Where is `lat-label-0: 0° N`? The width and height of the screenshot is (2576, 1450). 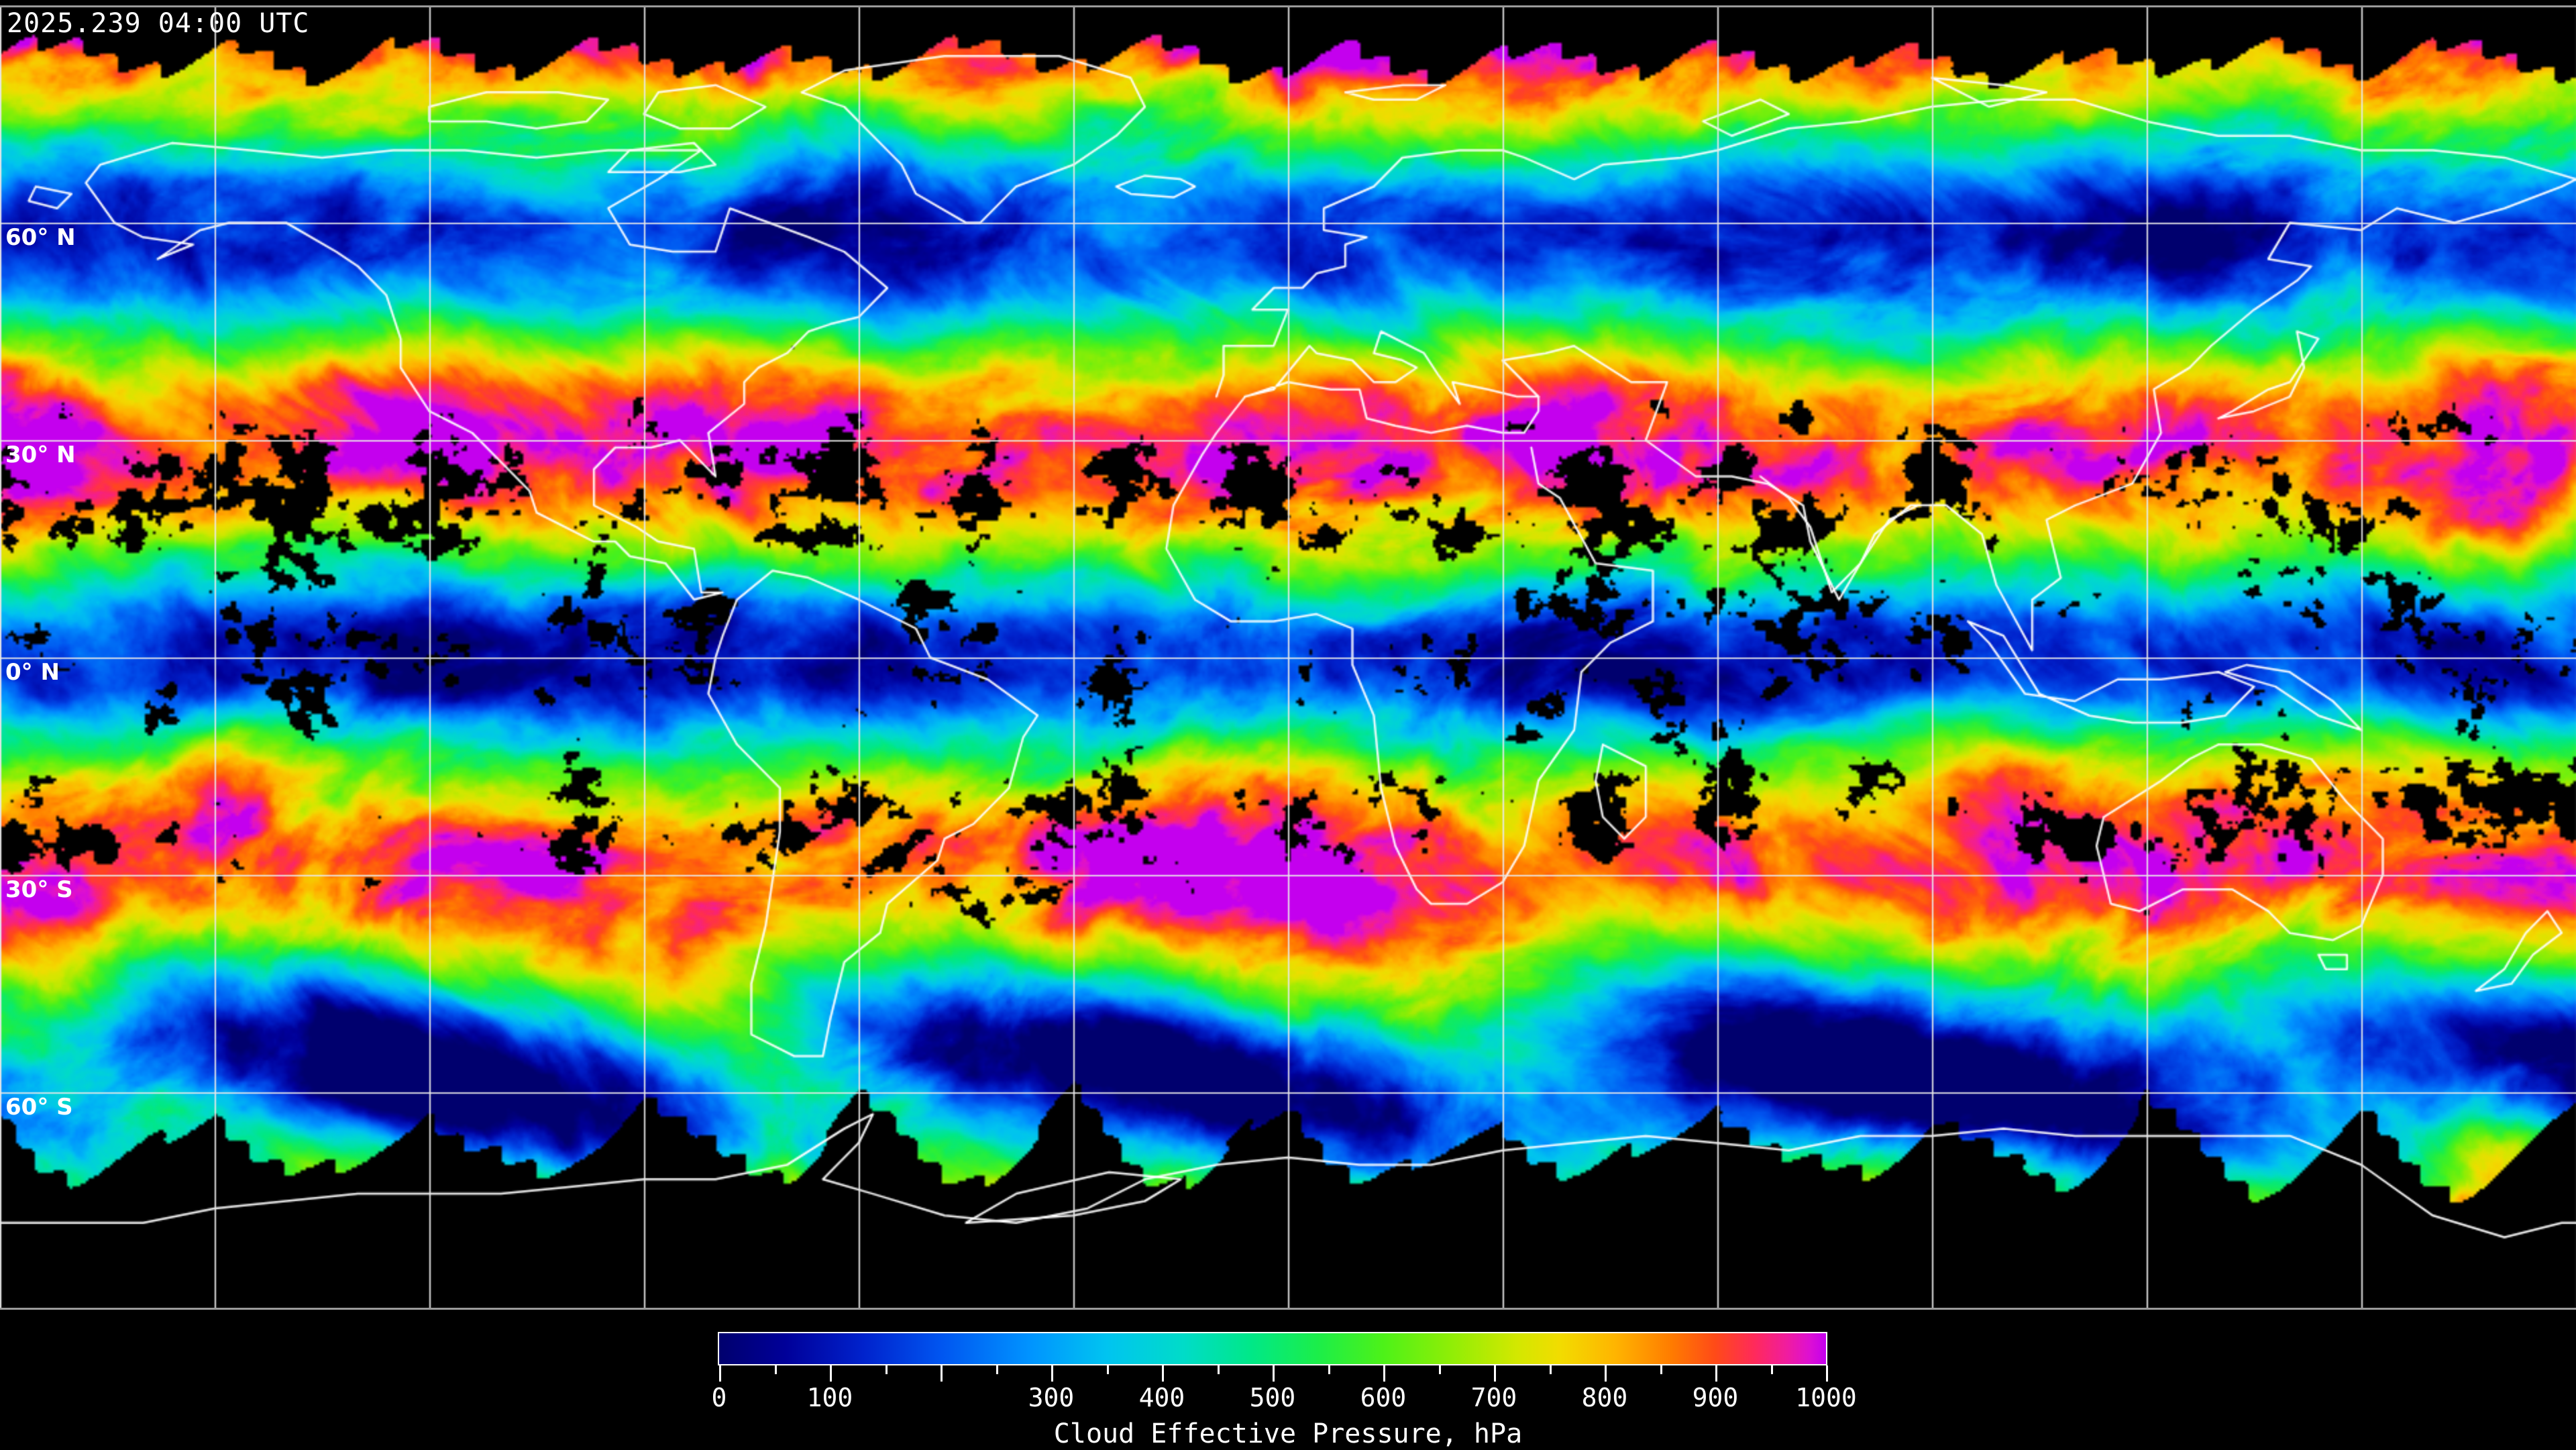
lat-label-0: 0° N is located at coordinates (32, 672).